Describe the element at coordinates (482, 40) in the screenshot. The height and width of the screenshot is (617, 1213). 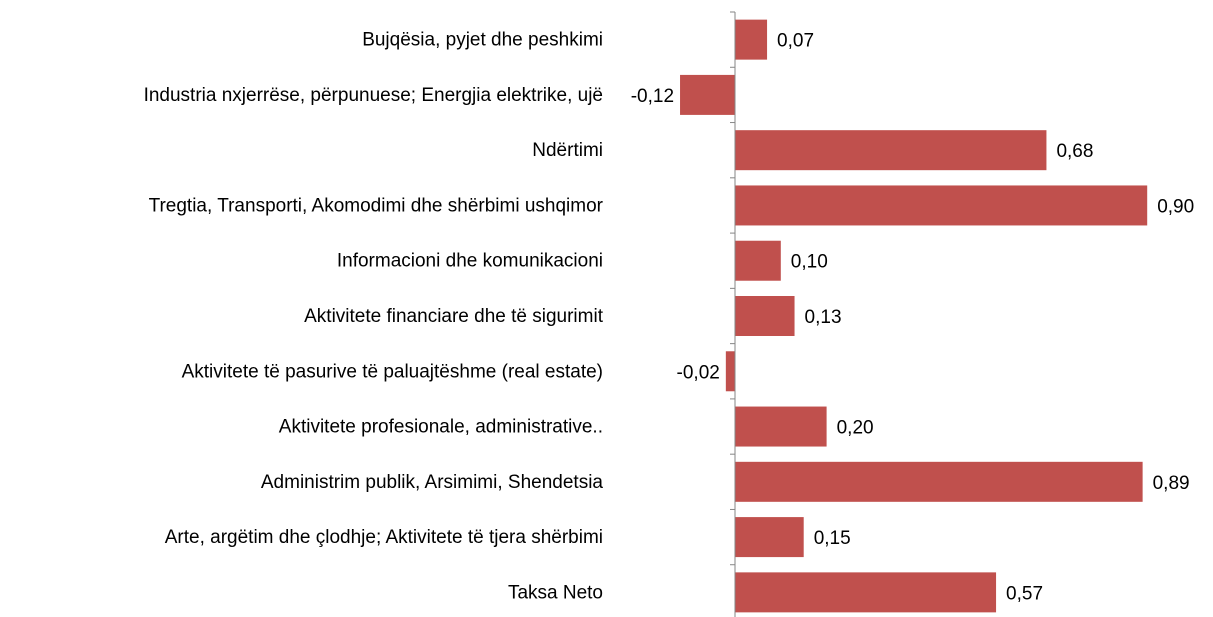
I see `category-label: Bujqësia, pyjet dhe peshkimi` at that location.